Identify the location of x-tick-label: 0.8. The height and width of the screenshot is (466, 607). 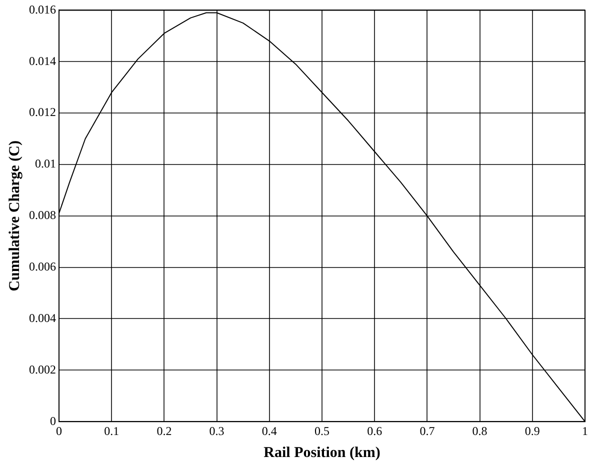
(480, 431).